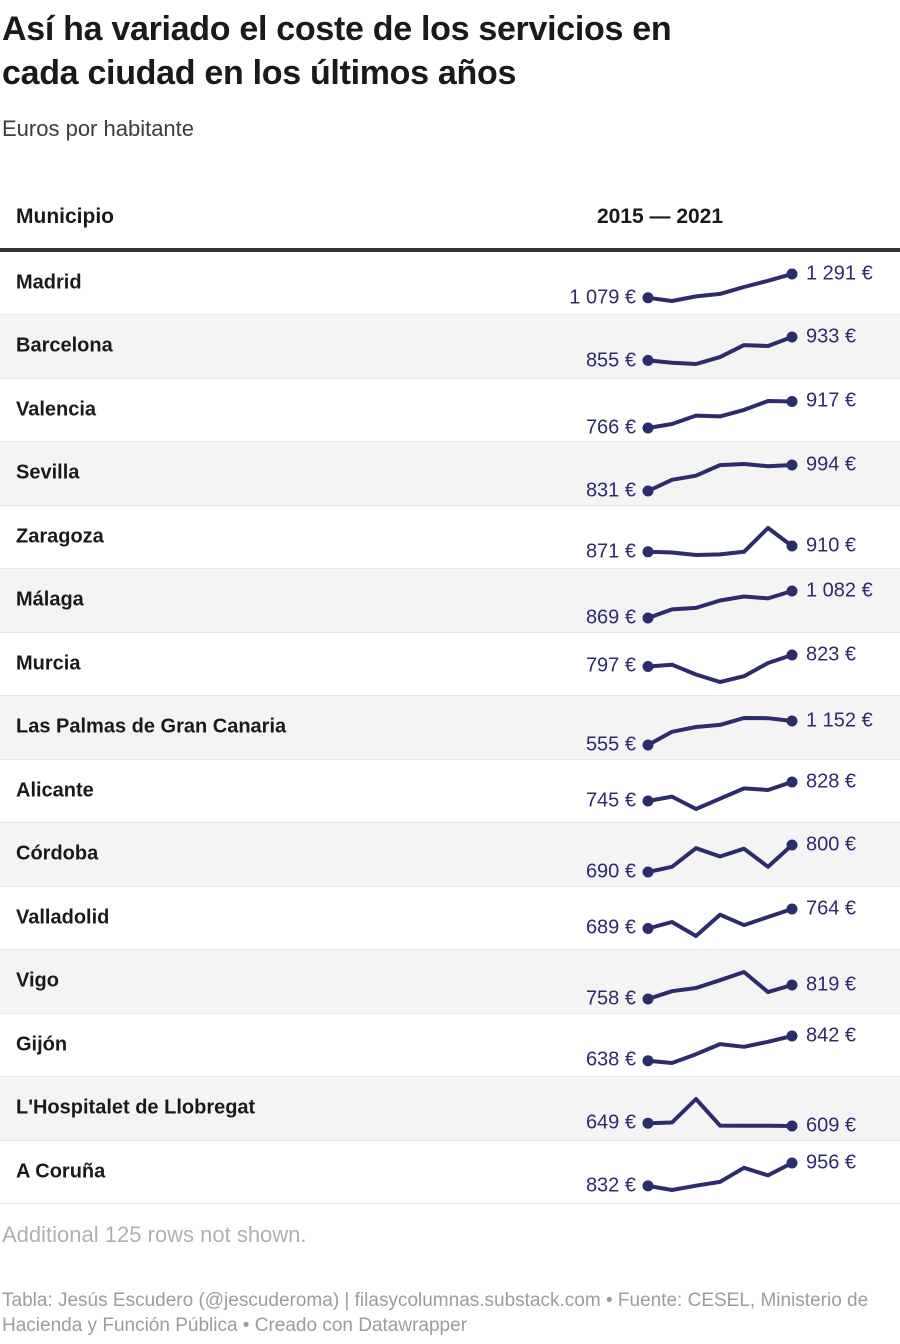  Describe the element at coordinates (831, 1125) in the screenshot. I see `sparkline-end-value: 609 €` at that location.